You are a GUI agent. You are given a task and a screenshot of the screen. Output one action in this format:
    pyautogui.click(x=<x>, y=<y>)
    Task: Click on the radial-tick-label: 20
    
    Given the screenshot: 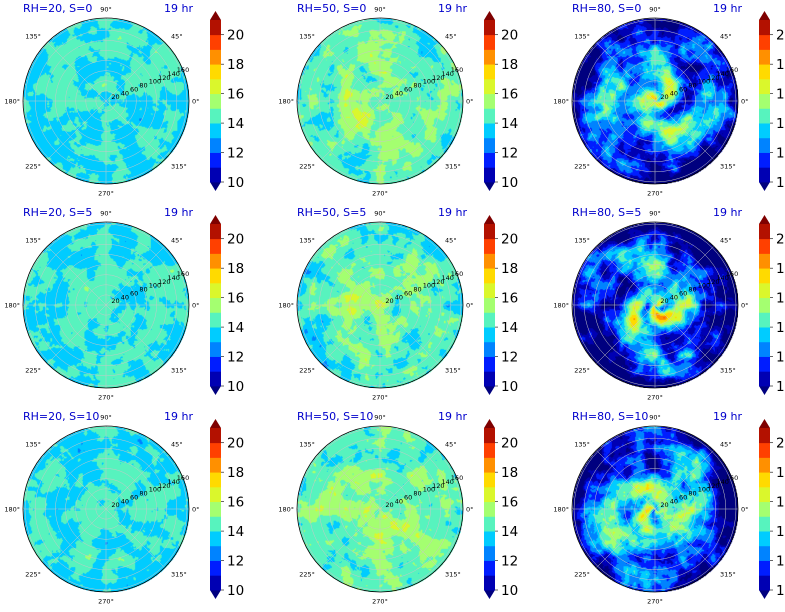 What is the action you would take?
    pyautogui.click(x=664, y=97)
    